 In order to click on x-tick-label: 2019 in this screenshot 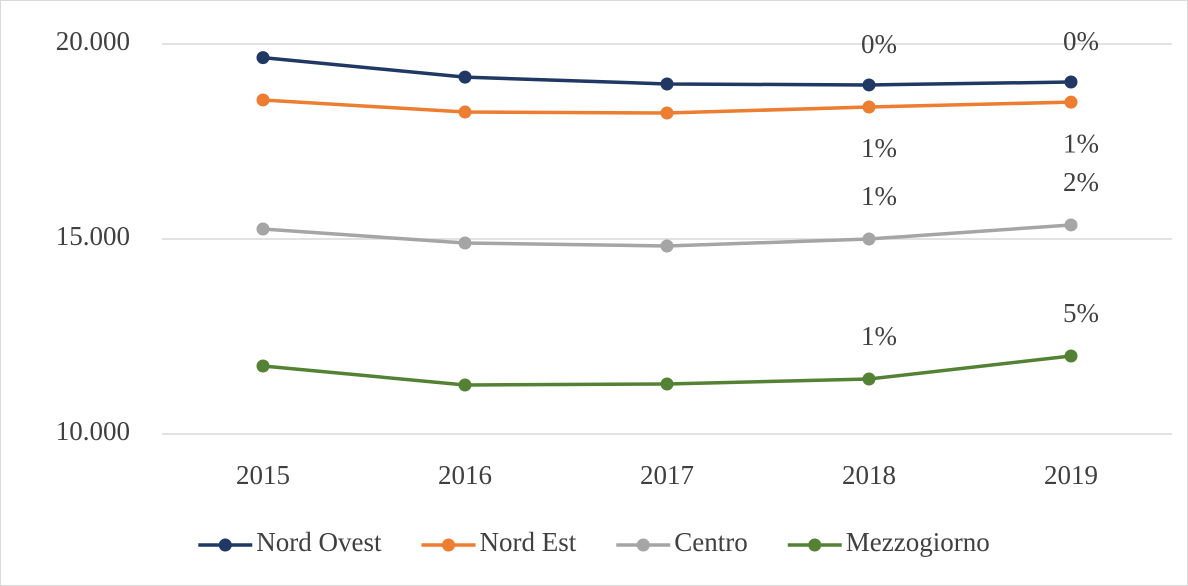, I will do `click(1071, 475)`.